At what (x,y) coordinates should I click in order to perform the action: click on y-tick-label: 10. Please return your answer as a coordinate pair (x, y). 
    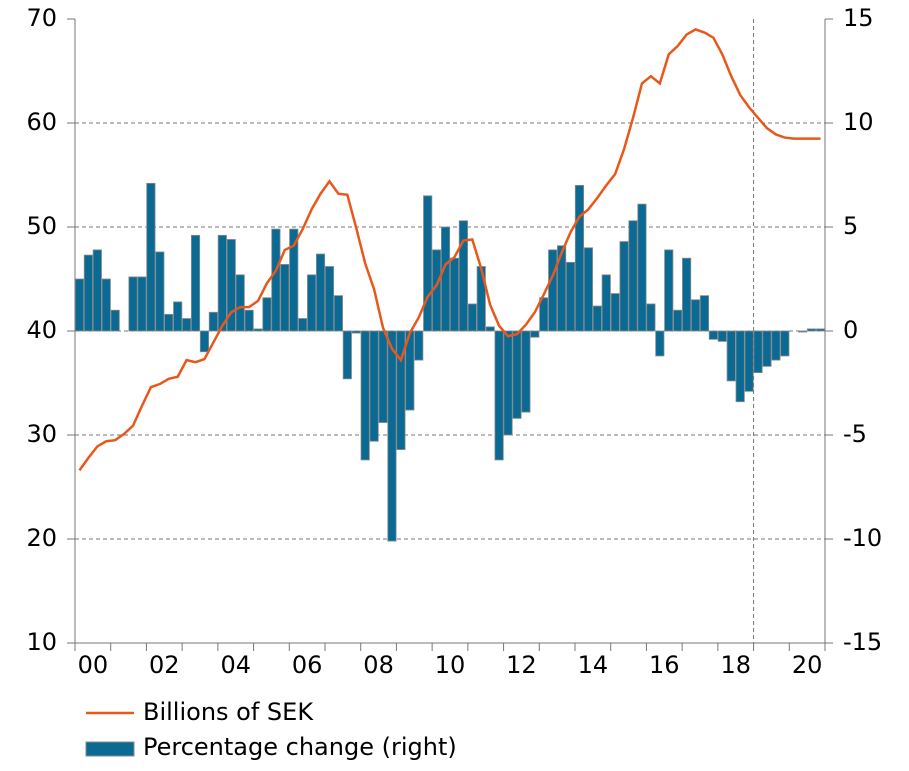
    Looking at the image, I should click on (41, 642).